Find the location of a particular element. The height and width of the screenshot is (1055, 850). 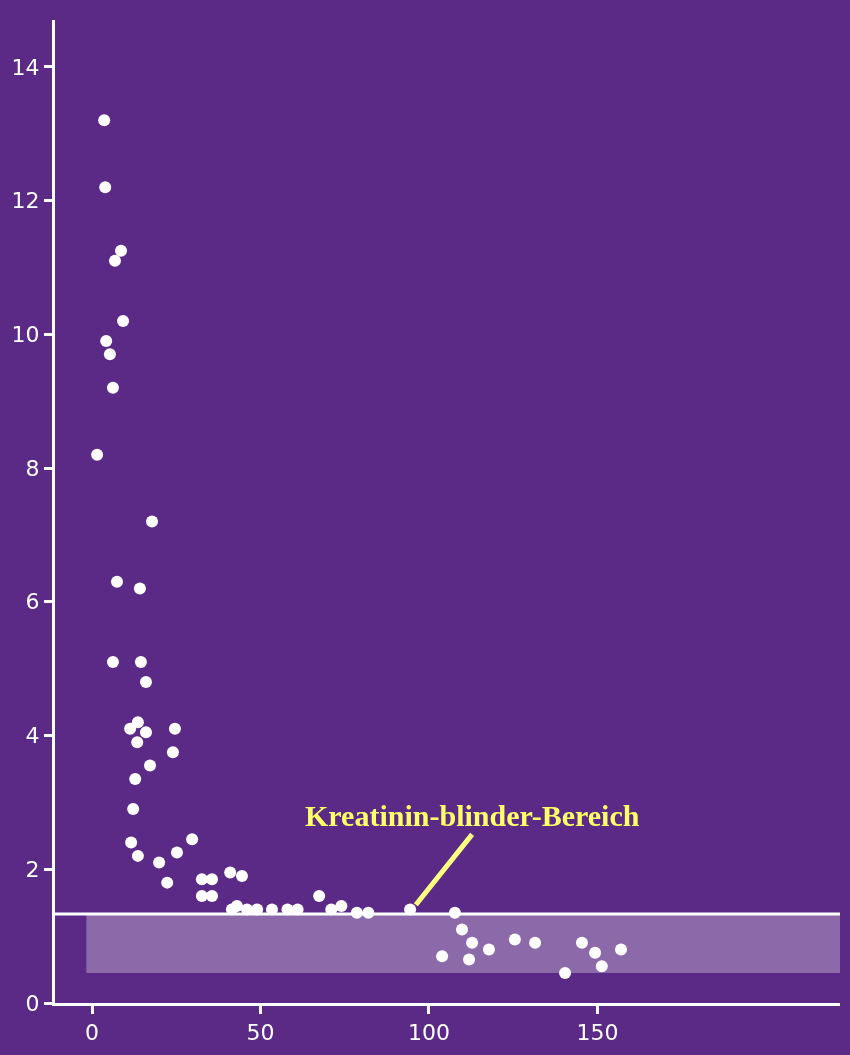

x-tick-label: 100 is located at coordinates (428, 1033).